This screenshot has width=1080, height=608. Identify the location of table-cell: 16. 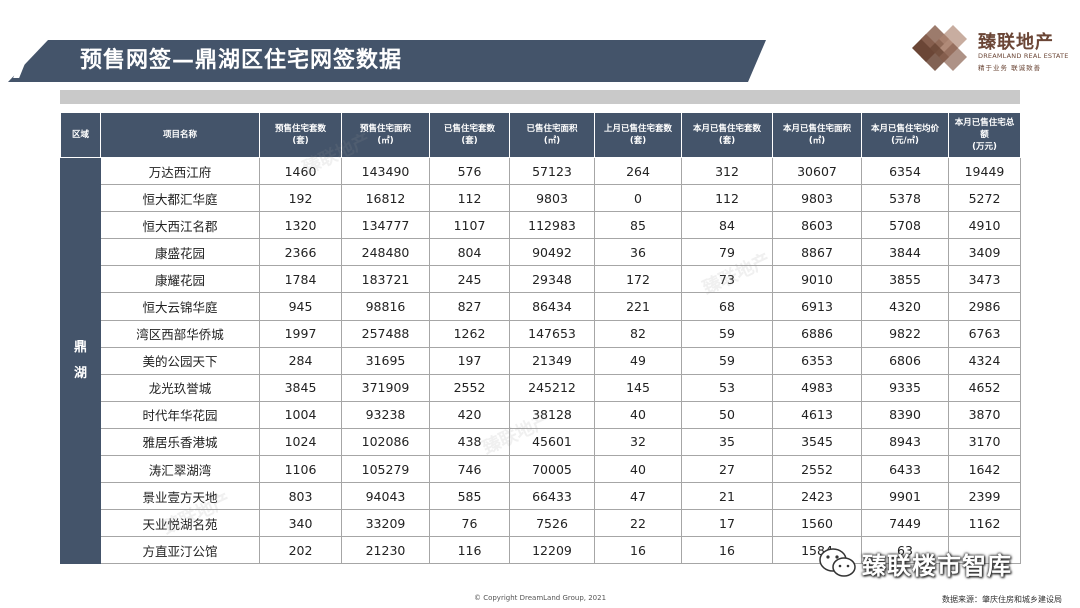
(638, 550).